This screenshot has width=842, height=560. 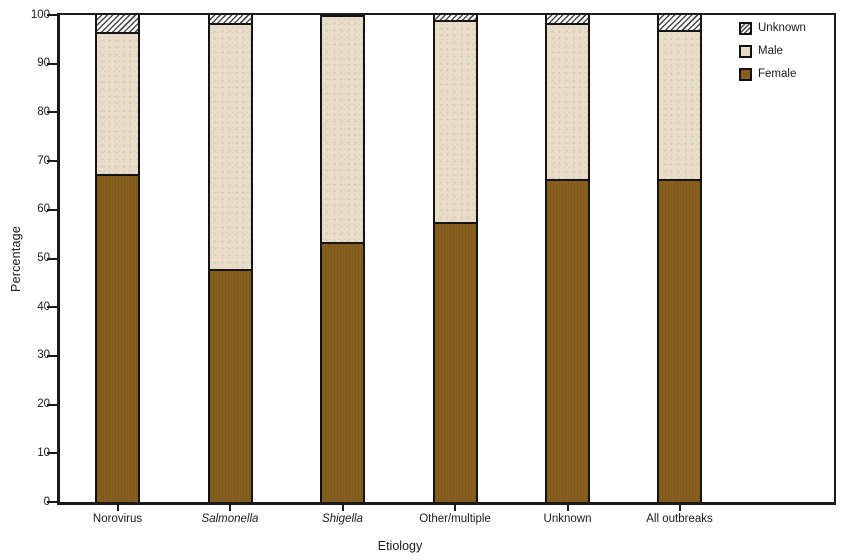 What do you see at coordinates (43, 160) in the screenshot?
I see `y-tick-label: 70` at bounding box center [43, 160].